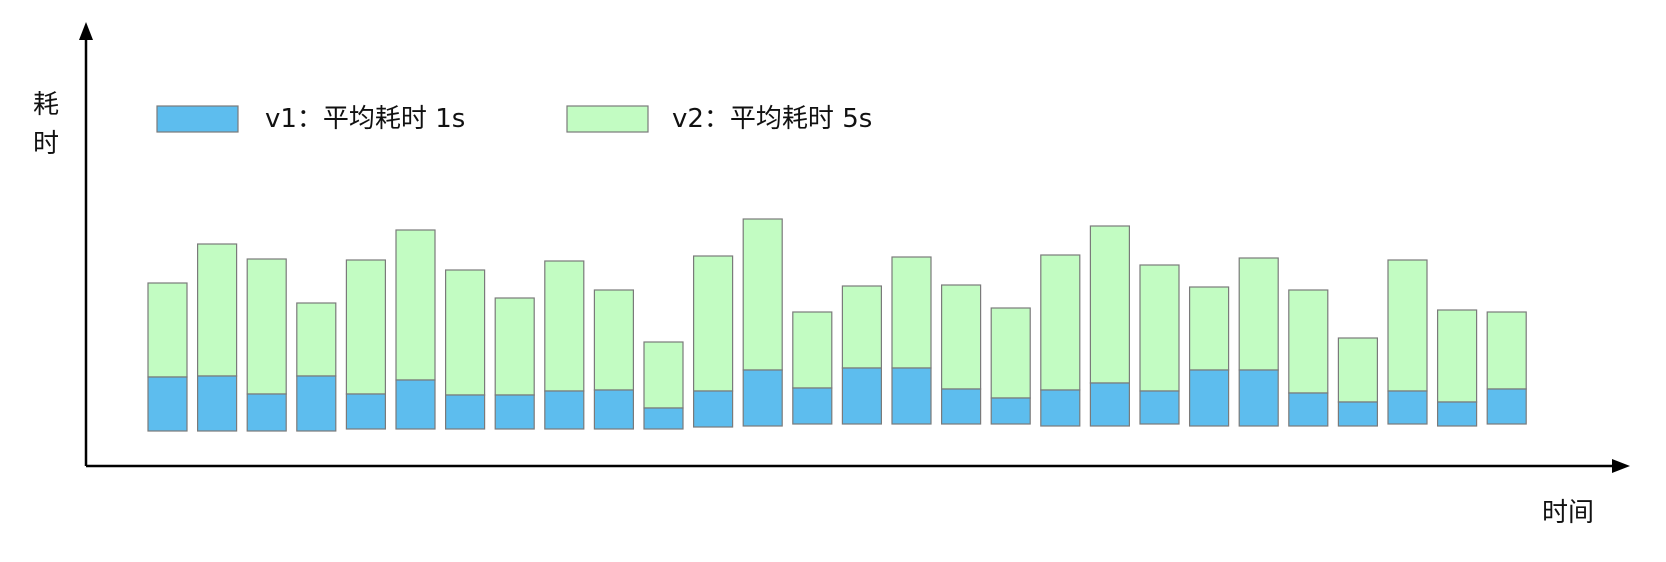  What do you see at coordinates (607, 119) in the screenshot?
I see `legend-swatch-v2` at bounding box center [607, 119].